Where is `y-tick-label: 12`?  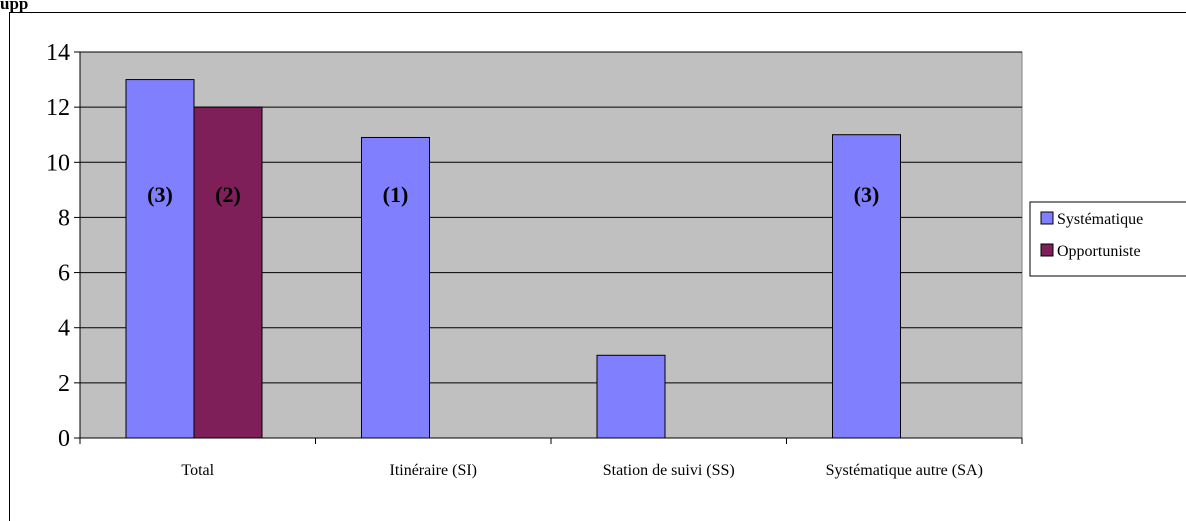
y-tick-label: 12 is located at coordinates (58, 108).